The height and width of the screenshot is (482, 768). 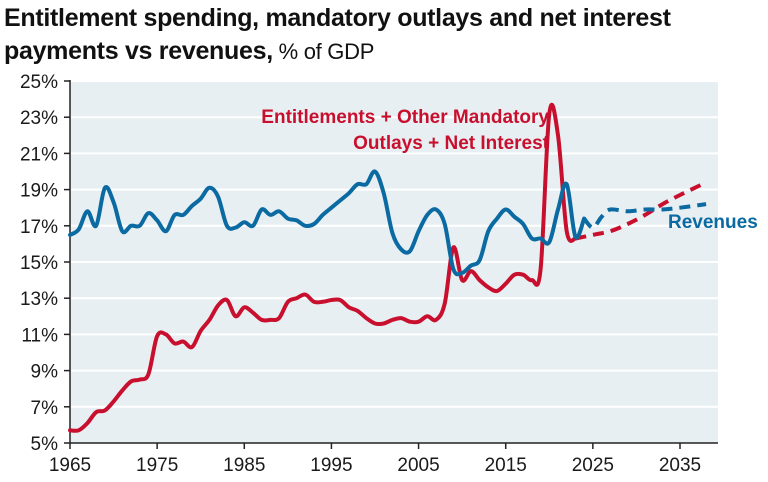 What do you see at coordinates (45, 408) in the screenshot?
I see `y-tick-label: 7%` at bounding box center [45, 408].